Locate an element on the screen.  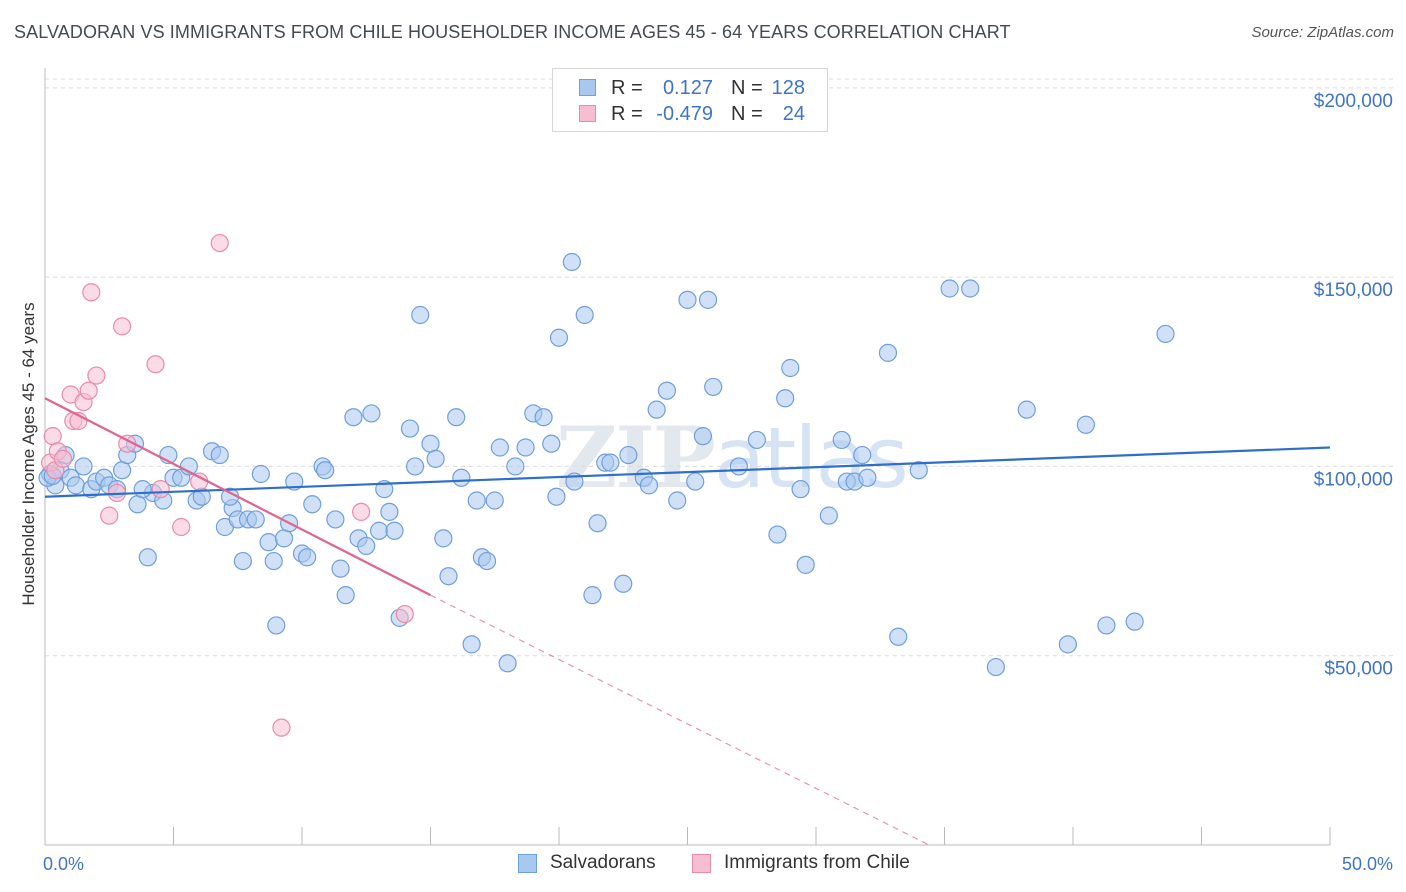
x-tick-label: 50.0% is located at coordinates (1367, 864).